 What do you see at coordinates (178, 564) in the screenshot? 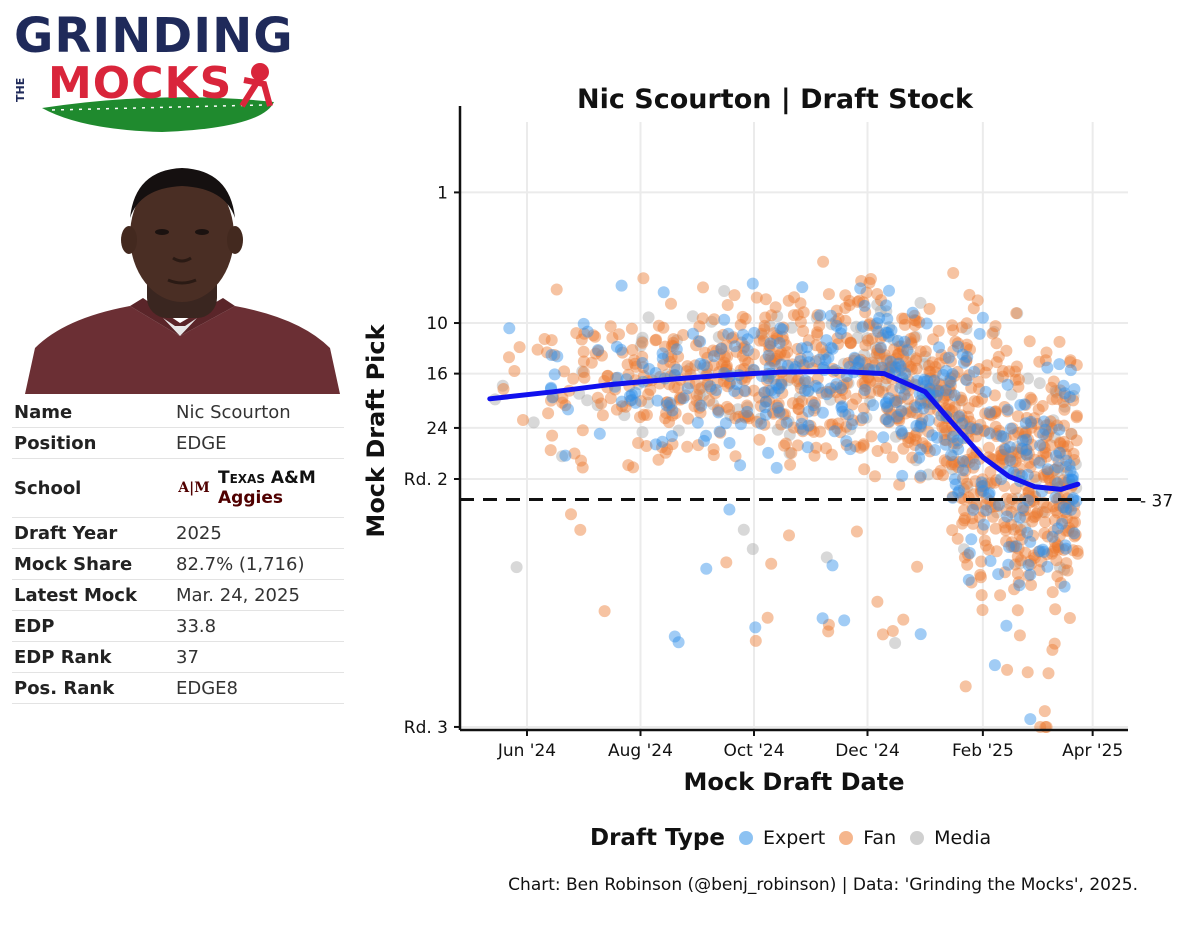
I see `info-row-mock-share: Mock Share 82.7% (1,716)` at bounding box center [178, 564].